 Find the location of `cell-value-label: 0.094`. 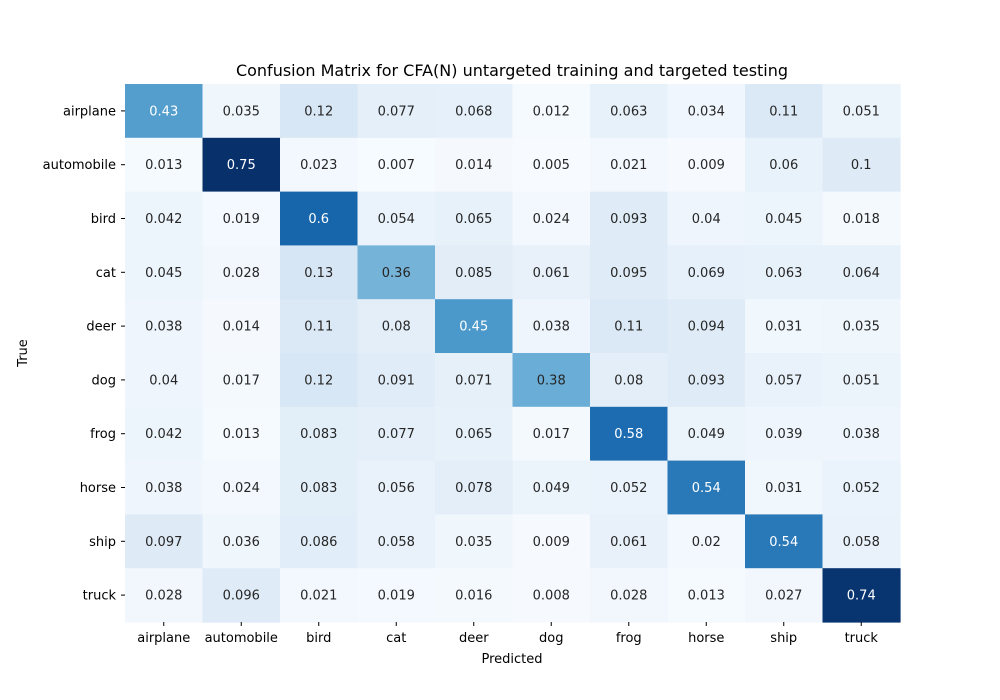

cell-value-label: 0.094 is located at coordinates (706, 327).